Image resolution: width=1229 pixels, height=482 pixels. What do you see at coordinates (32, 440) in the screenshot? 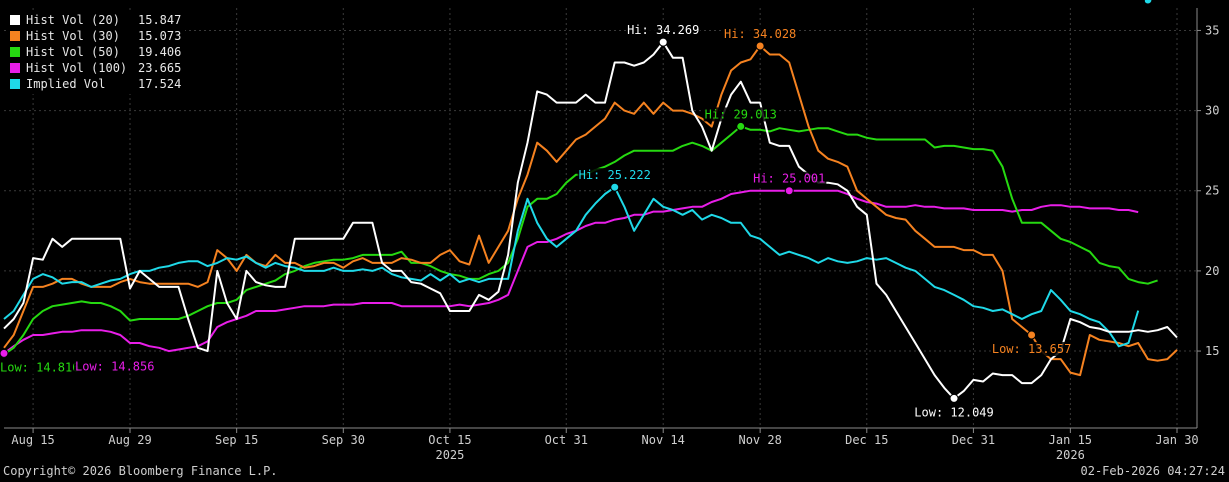
I see `x-tick-label: Aug 15` at bounding box center [32, 440].